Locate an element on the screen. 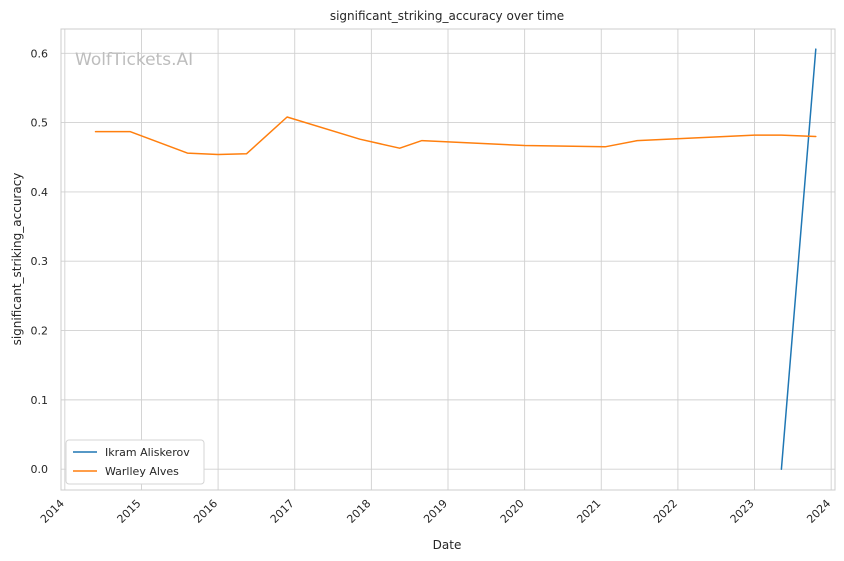 Image resolution: width=844 pixels, height=561 pixels. series-line-ikram-aliskerov is located at coordinates (798, 259).